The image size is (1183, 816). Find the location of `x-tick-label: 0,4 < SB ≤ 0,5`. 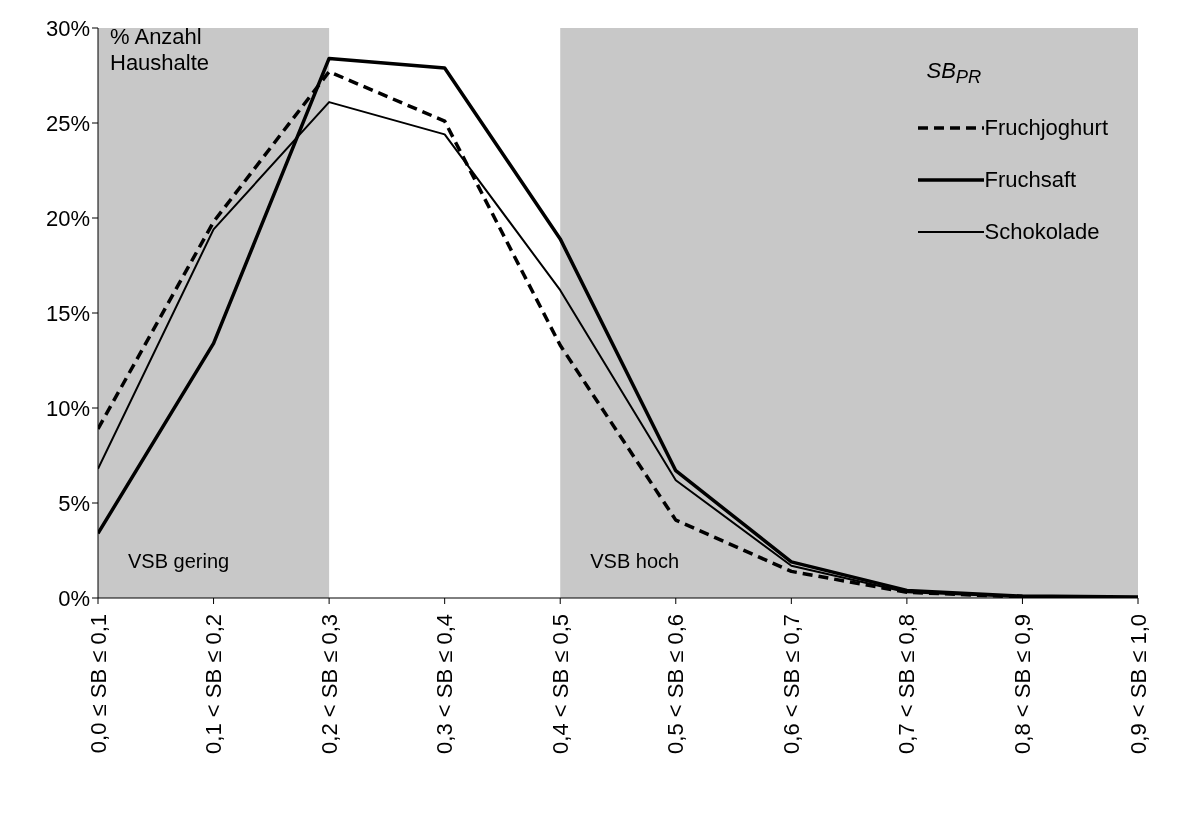

x-tick-label: 0,4 < SB ≤ 0,5 is located at coordinates (560, 684).